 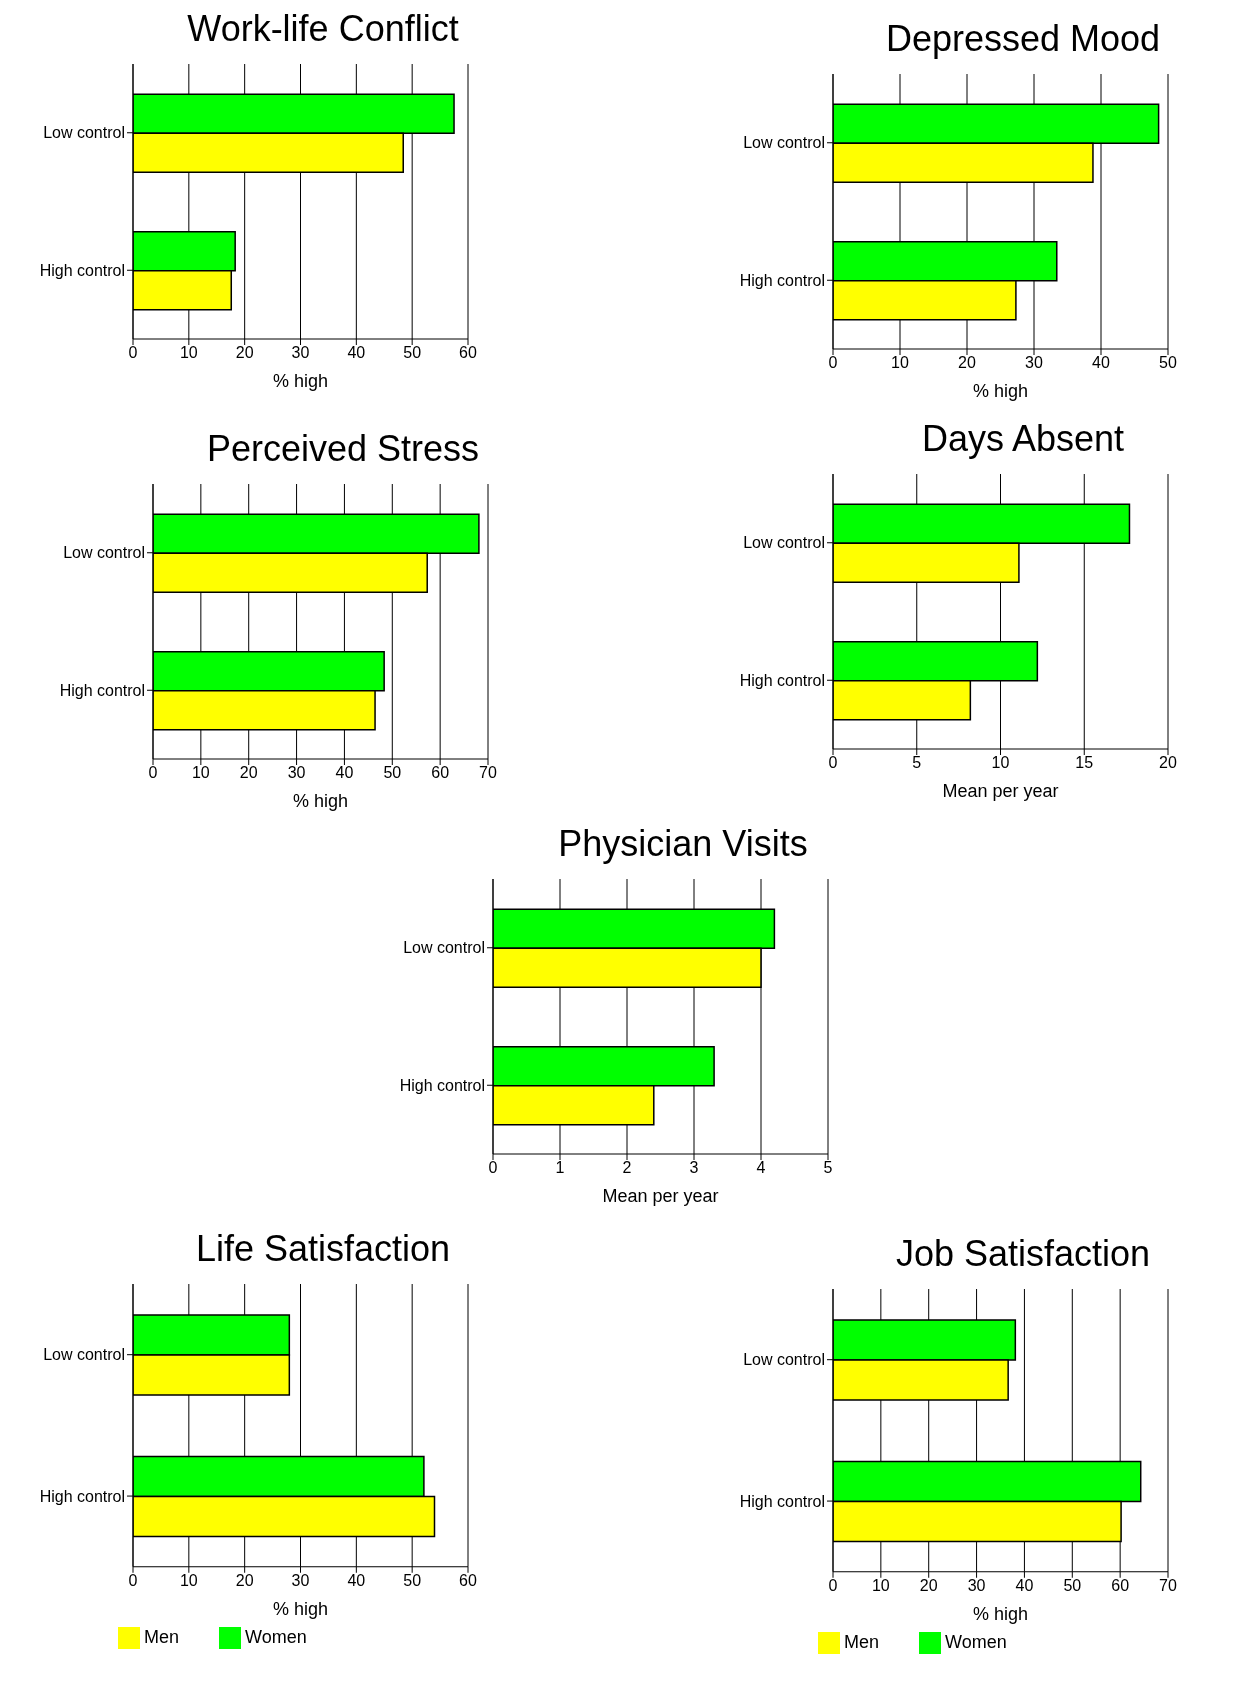 I want to click on x-tick-label: 15, so click(x=1084, y=763).